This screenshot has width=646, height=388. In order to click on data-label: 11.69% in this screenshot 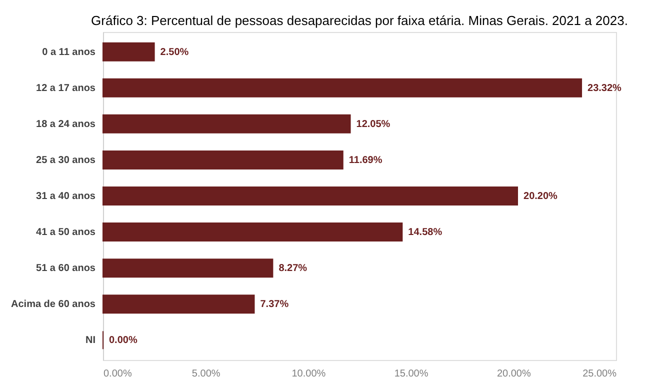, I will do `click(365, 160)`.